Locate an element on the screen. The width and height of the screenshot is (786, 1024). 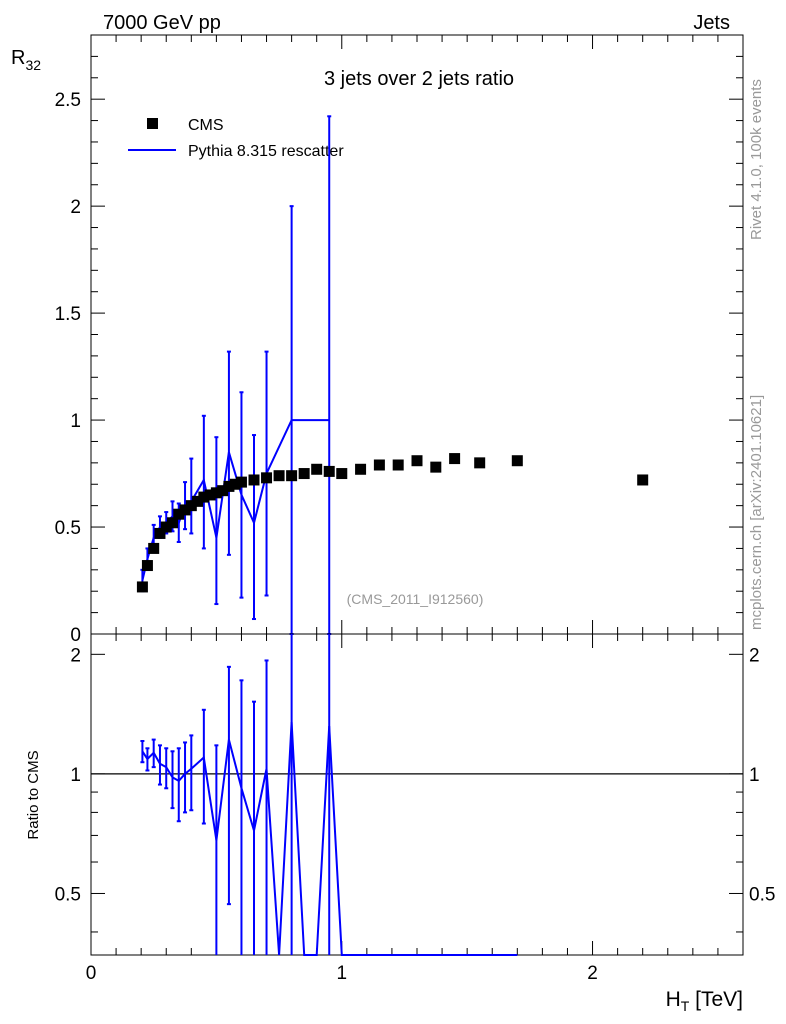
main-y-tick-label: 0.5 is located at coordinates (68, 528).